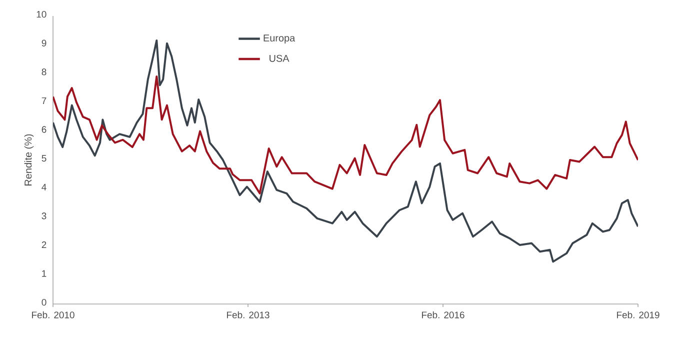 This screenshot has width=680, height=339. I want to click on legend-label: Europa, so click(280, 39).